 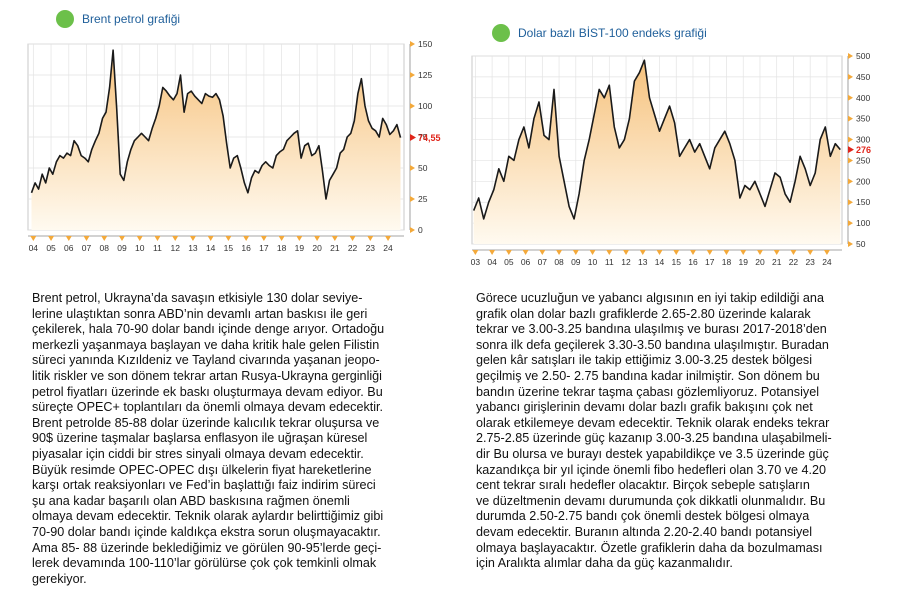 What do you see at coordinates (423, 168) in the screenshot?
I see `y-tick-label: 50` at bounding box center [423, 168].